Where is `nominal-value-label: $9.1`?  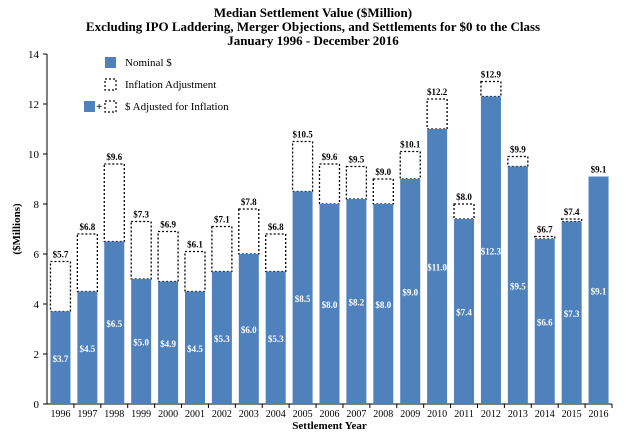 nominal-value-label: $9.1 is located at coordinates (599, 291).